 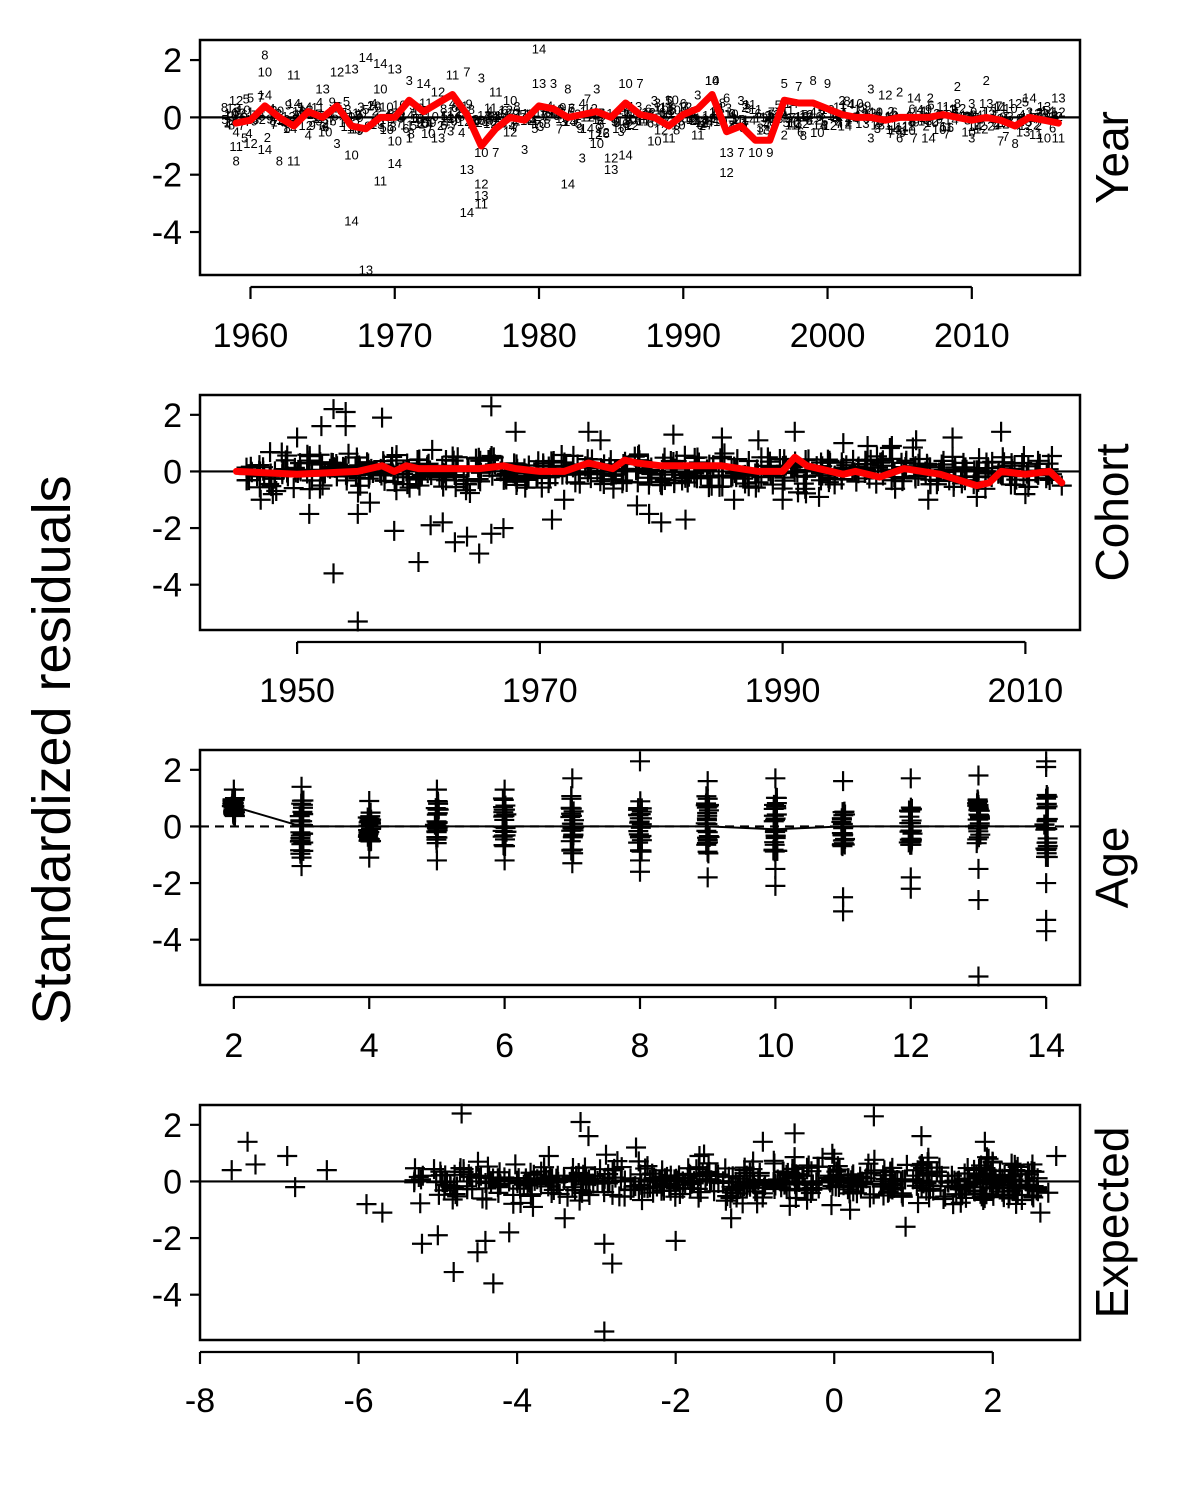 What do you see at coordinates (587, 128) in the screenshot?
I see `residual-label: 14` at bounding box center [587, 128].